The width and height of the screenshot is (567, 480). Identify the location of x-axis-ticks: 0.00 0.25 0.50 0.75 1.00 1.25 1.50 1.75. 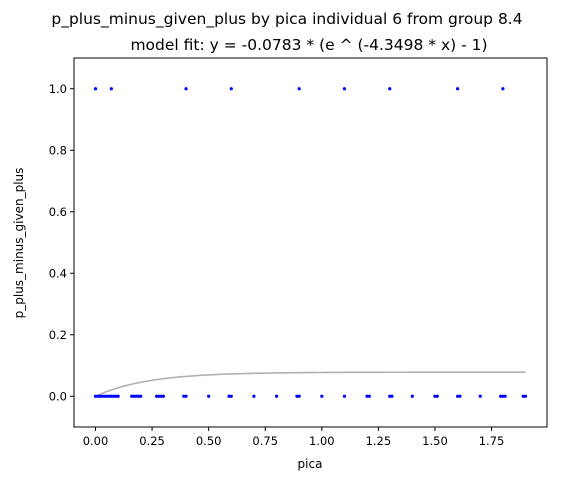
(294, 437).